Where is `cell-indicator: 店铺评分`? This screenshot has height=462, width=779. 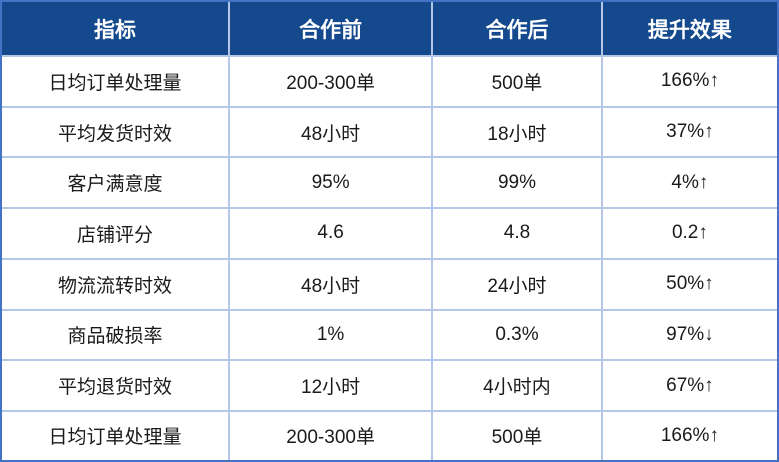 cell-indicator: 店铺评分 is located at coordinates (116, 234).